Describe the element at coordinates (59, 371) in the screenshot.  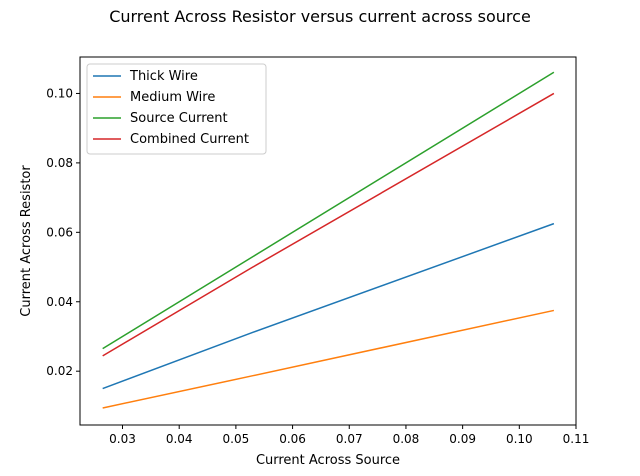
I see `y-tick-label: 0.02` at that location.